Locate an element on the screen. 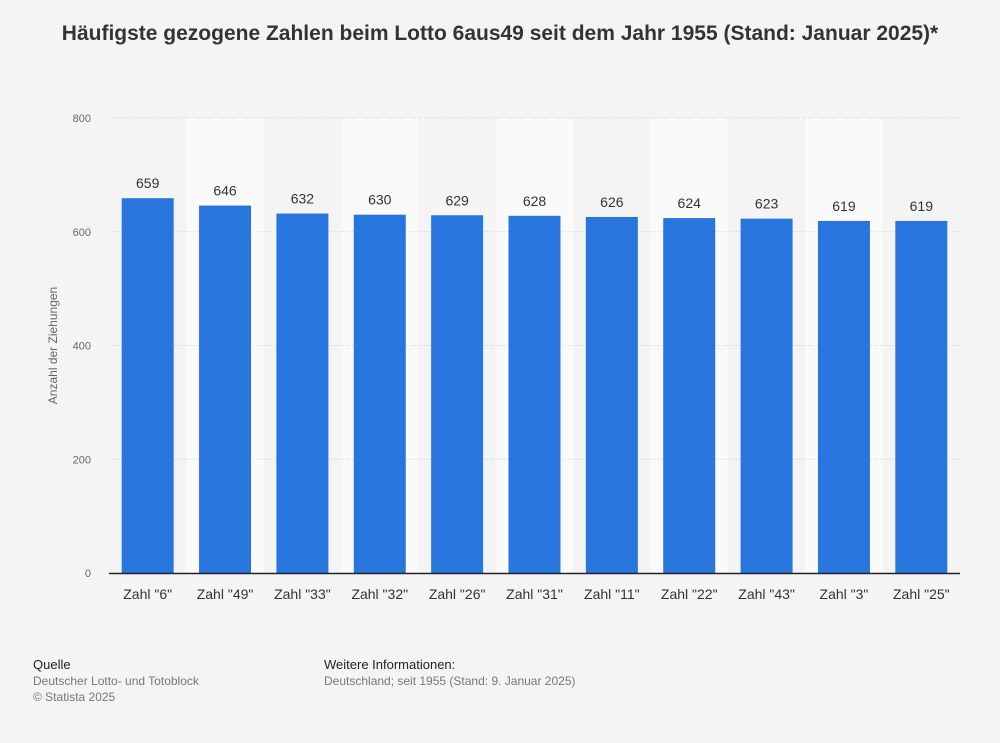  x-tick-label: Zahl "33" is located at coordinates (302, 594).